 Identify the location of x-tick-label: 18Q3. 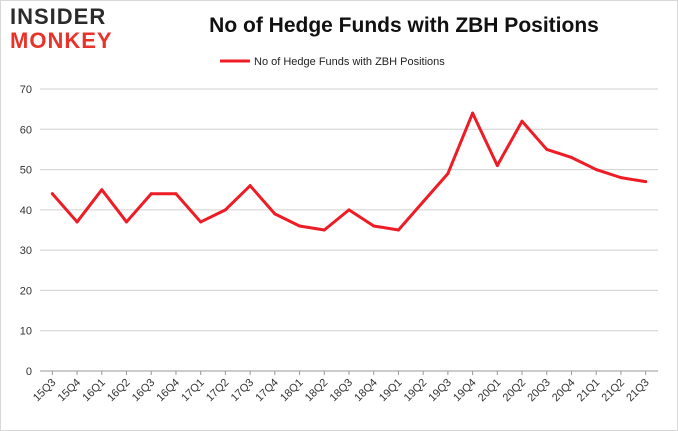
(342, 391).